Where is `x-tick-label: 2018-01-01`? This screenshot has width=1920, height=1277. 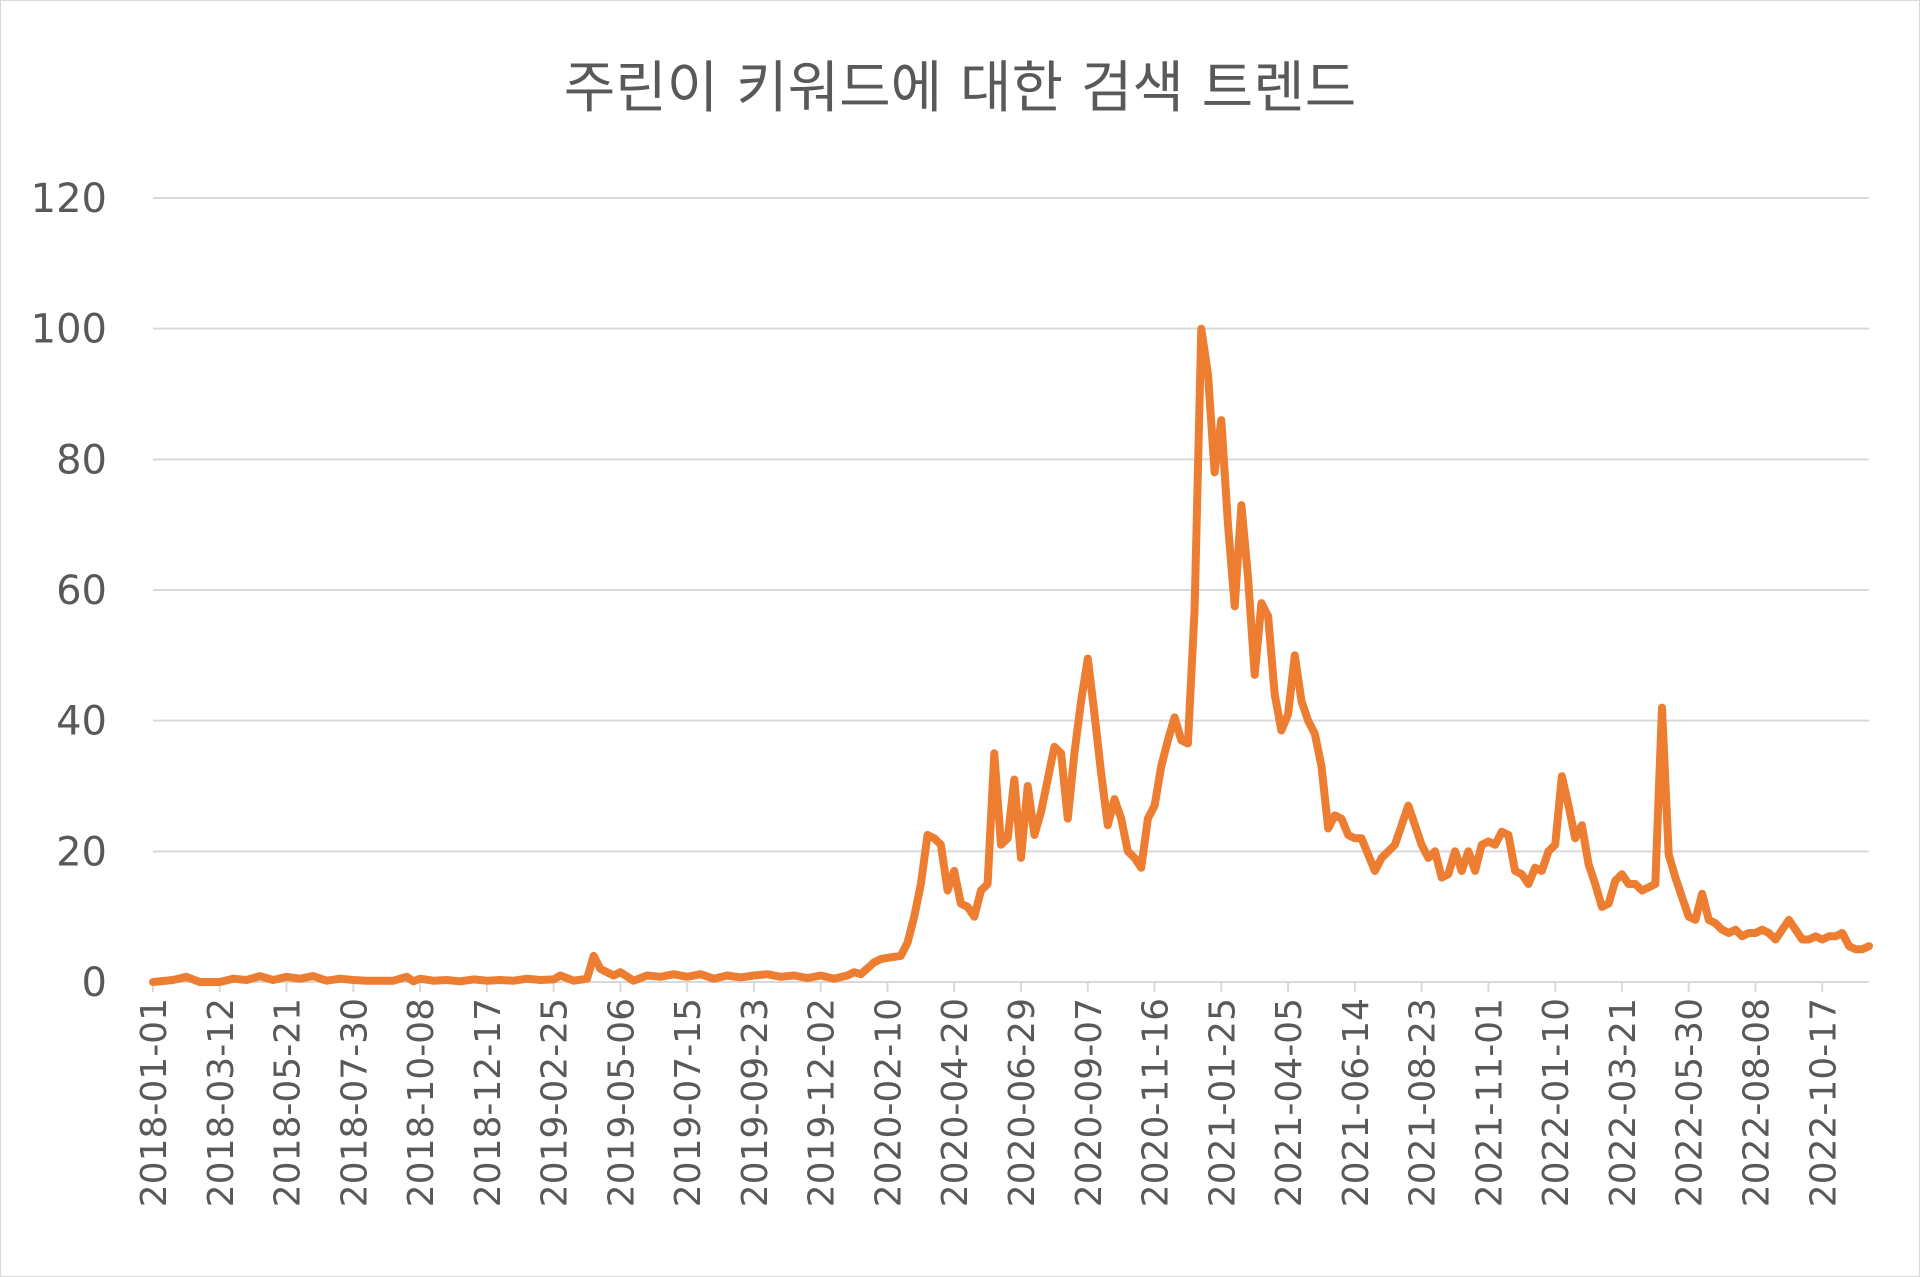
x-tick-label: 2018-01-01 is located at coordinates (154, 1102).